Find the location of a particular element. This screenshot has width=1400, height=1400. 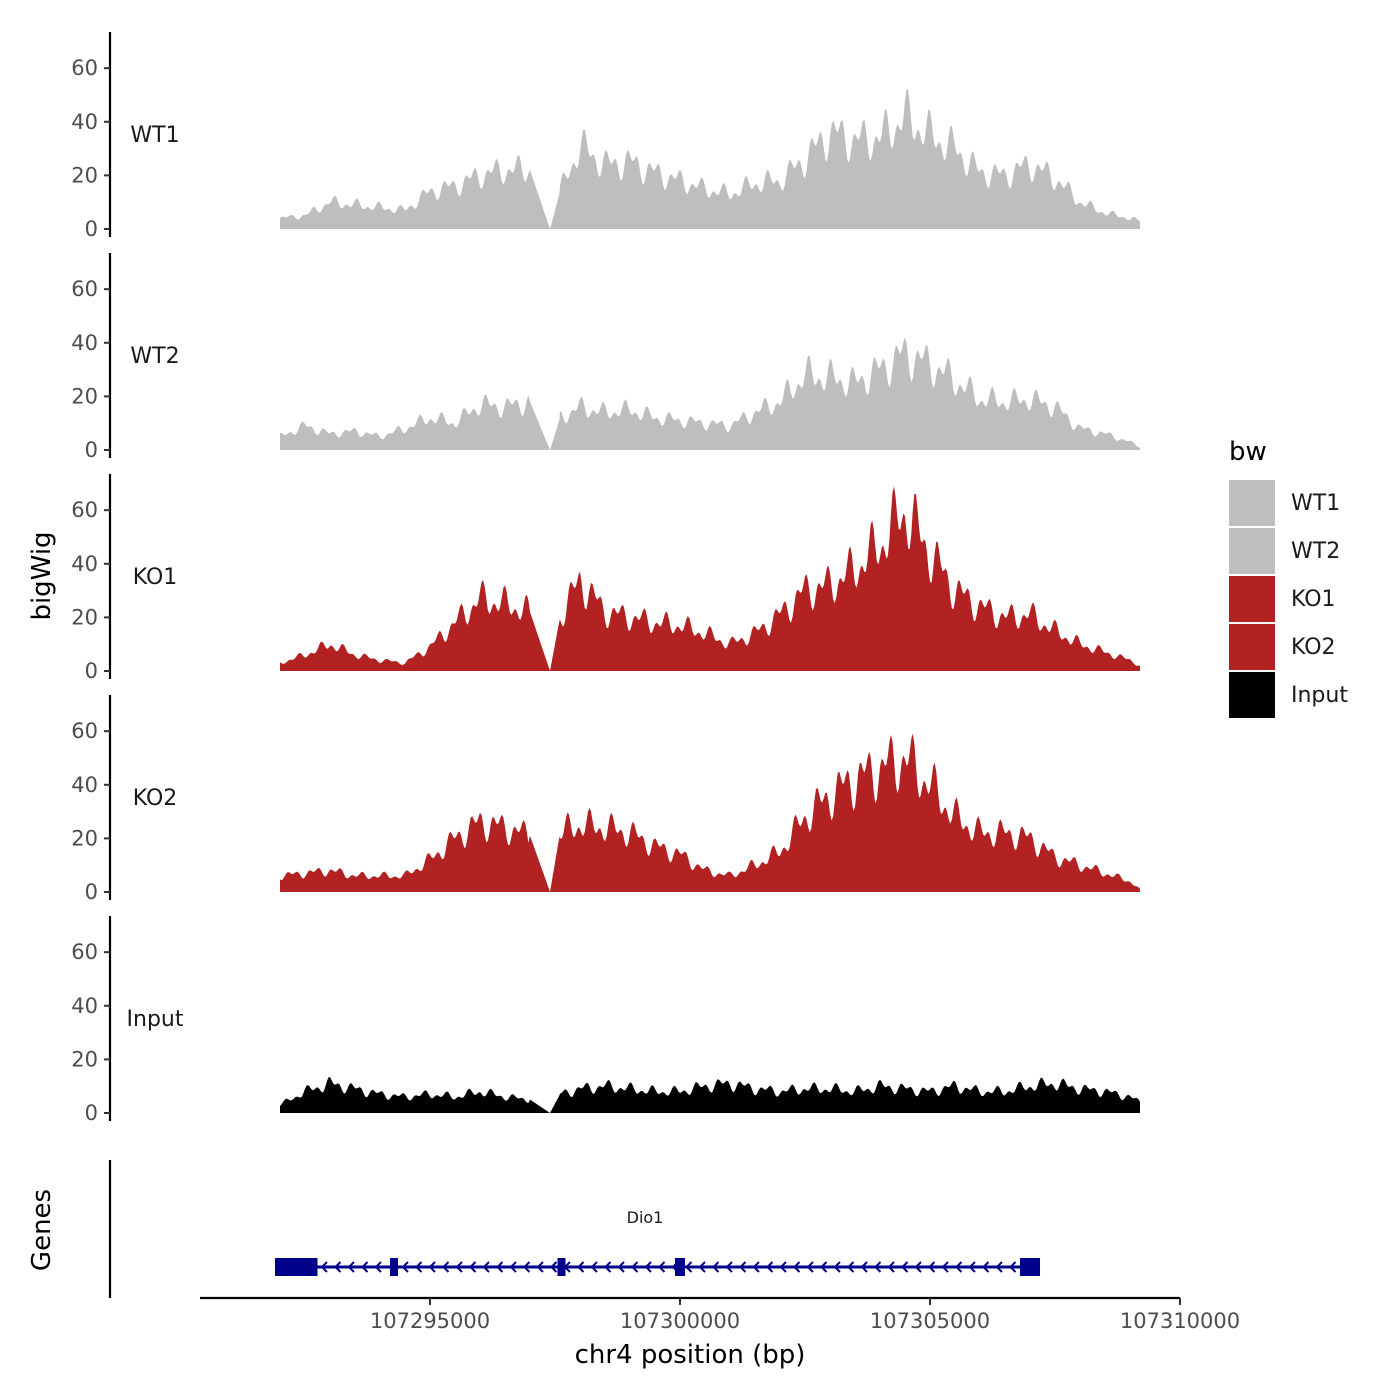

x-axis: 107295000 107300000 107305000 107310000 is located at coordinates (720, 1314).